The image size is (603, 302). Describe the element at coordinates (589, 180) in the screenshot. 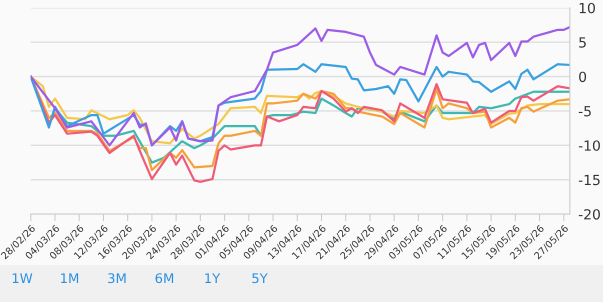

I see `y-tick-label: -15` at that location.